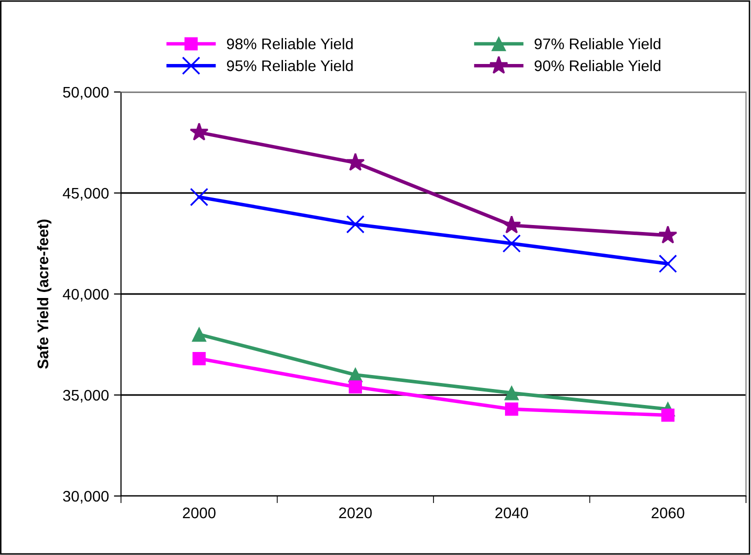 Image resolution: width=751 pixels, height=555 pixels. What do you see at coordinates (289, 44) in the screenshot?
I see `legend-label: 98% Reliable Yield` at bounding box center [289, 44].